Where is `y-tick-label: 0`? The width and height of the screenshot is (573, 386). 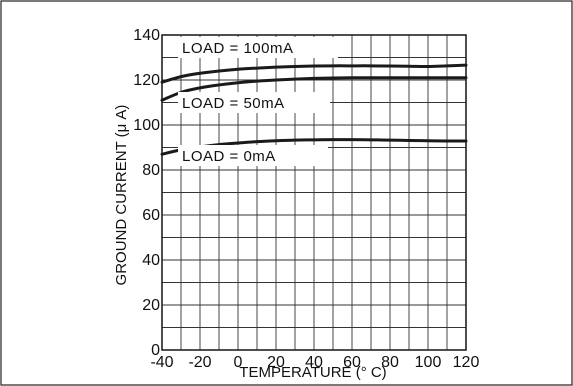 y-tick-label: 0 is located at coordinates (155, 350).